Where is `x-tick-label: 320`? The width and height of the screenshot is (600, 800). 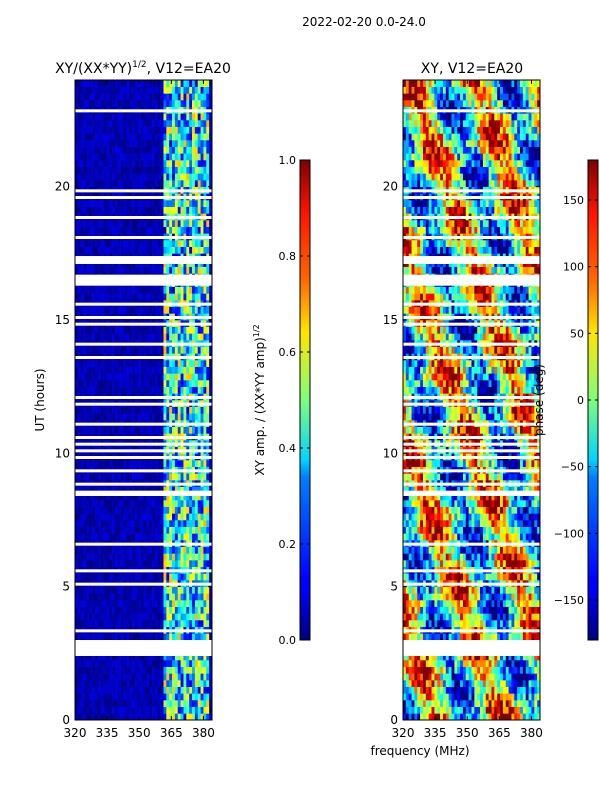 x-tick-label: 320 is located at coordinates (75, 733).